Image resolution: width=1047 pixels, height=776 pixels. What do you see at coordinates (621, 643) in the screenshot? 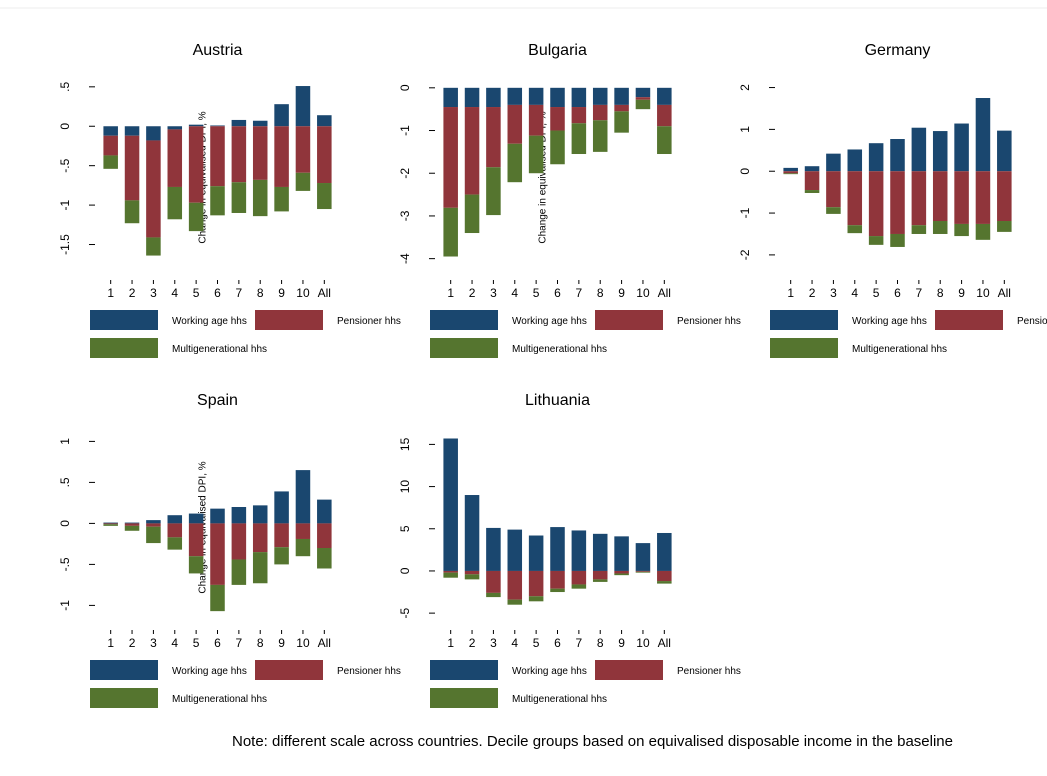
I see `x-tick-label: 9` at bounding box center [621, 643].